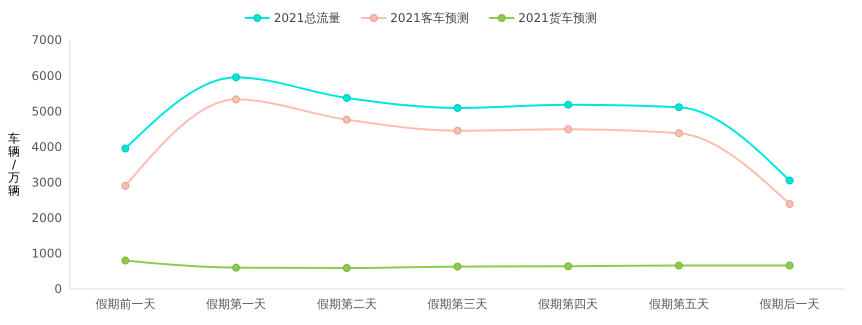 The image size is (862, 325). Describe the element at coordinates (14, 165) in the screenshot. I see `y-axis-title: 车辆/万辆` at that location.